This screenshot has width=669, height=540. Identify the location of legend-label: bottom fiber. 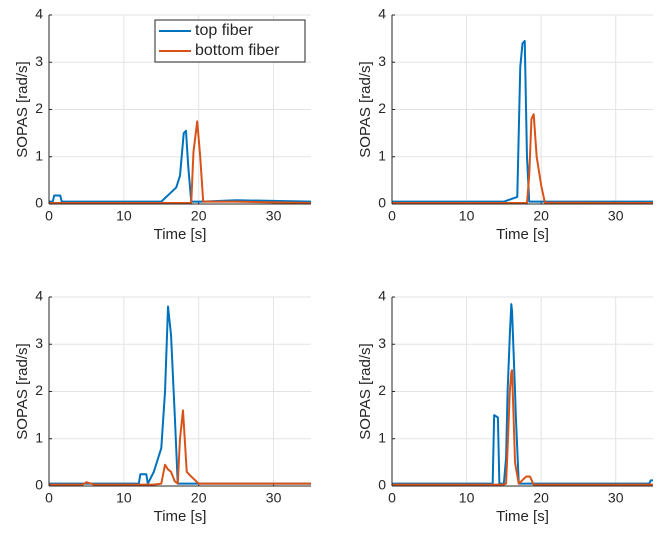
(237, 50).